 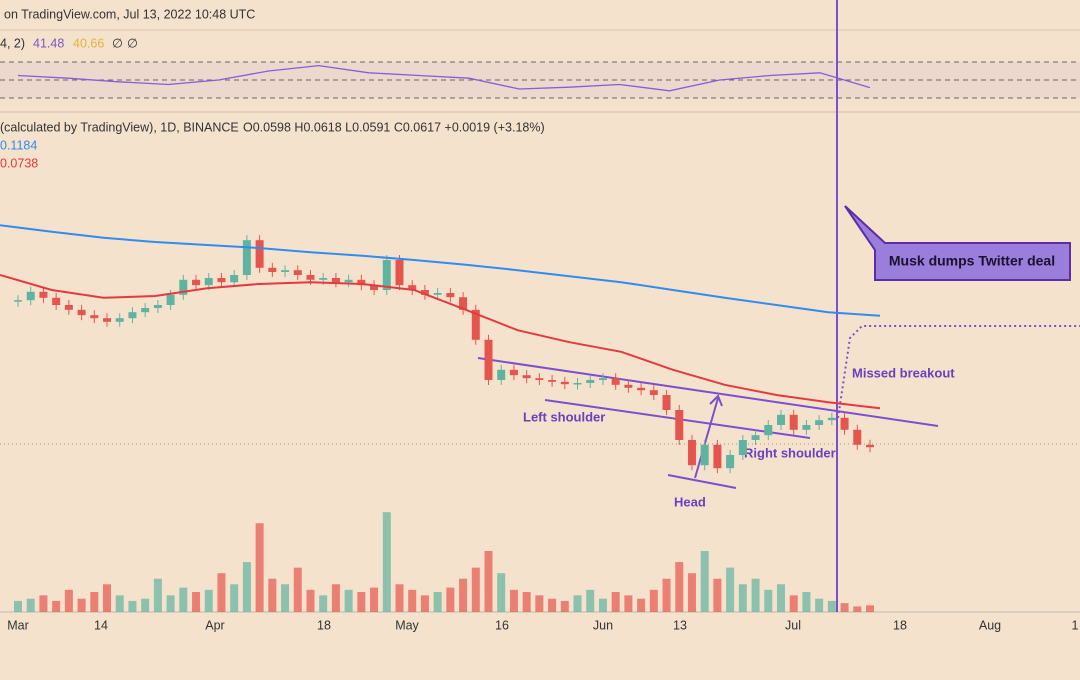 What do you see at coordinates (88, 43) in the screenshot?
I see `rsi-signal: 40.66` at bounding box center [88, 43].